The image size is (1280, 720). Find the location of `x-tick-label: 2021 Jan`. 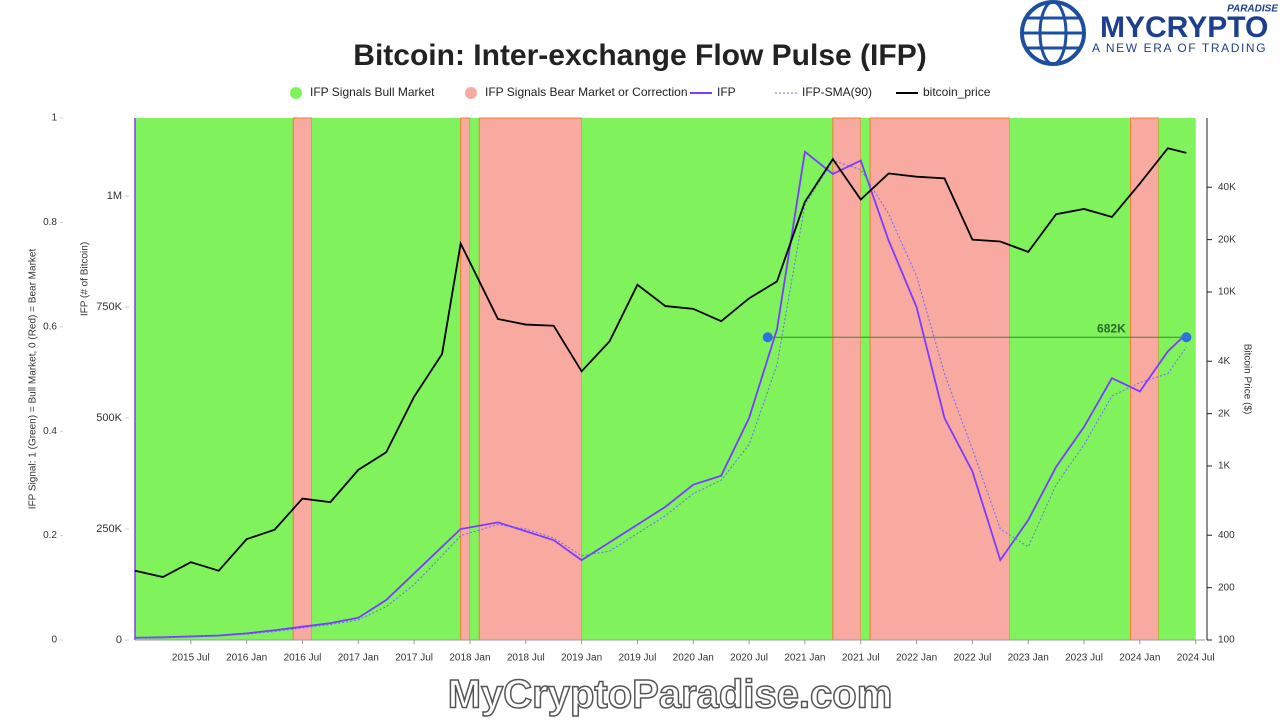

x-tick-label: 2021 Jan is located at coordinates (804, 658).